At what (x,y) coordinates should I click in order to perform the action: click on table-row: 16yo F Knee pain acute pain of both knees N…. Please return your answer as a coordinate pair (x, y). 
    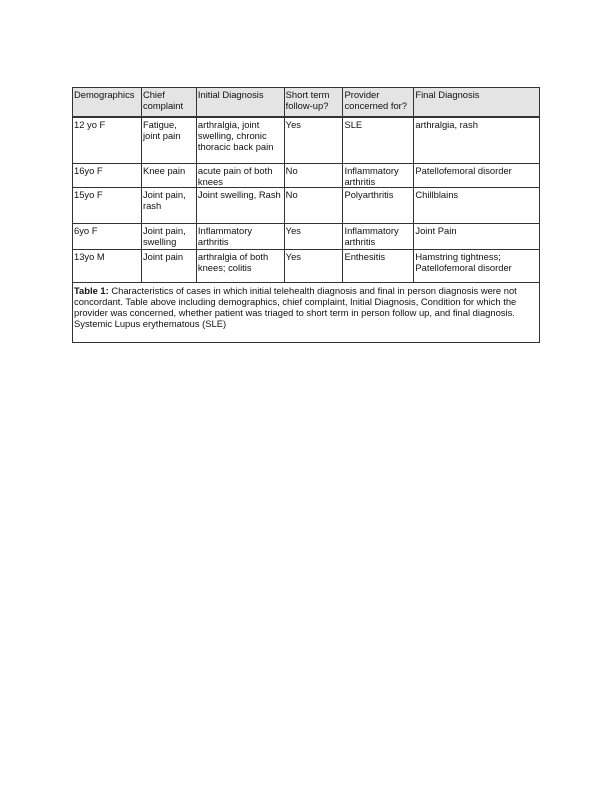
    Looking at the image, I should click on (306, 175).